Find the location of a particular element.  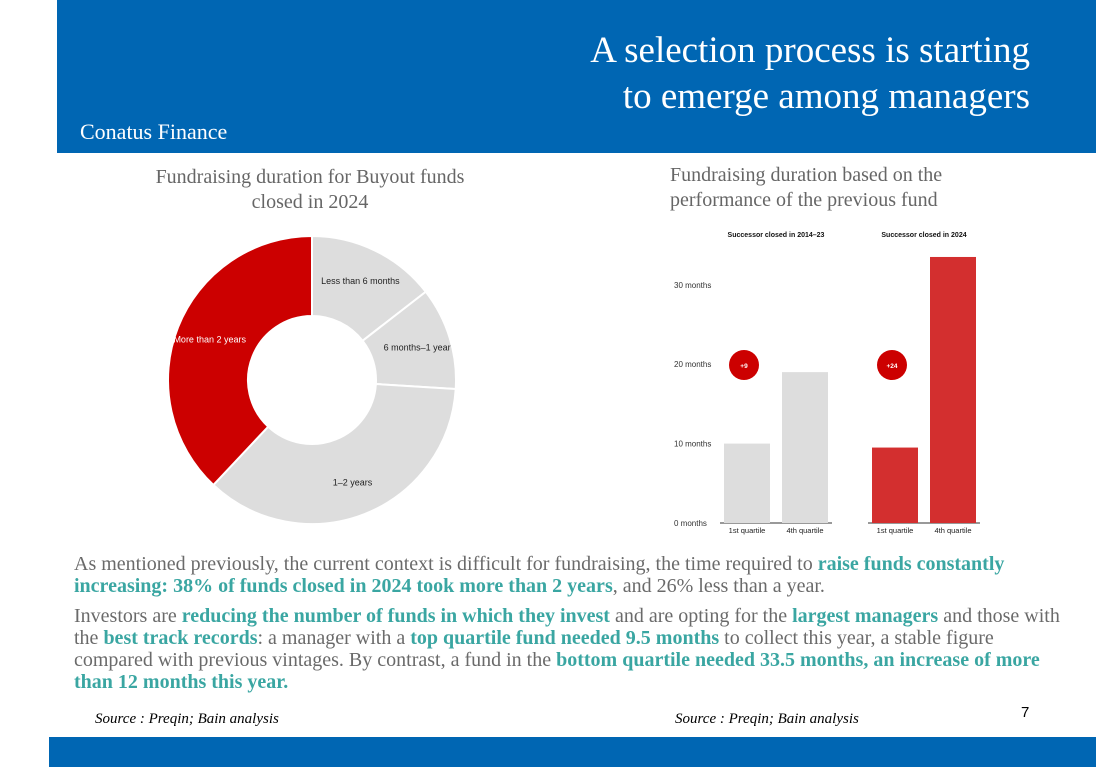

text-span: , and 26% less than a year. is located at coordinates (718, 586).